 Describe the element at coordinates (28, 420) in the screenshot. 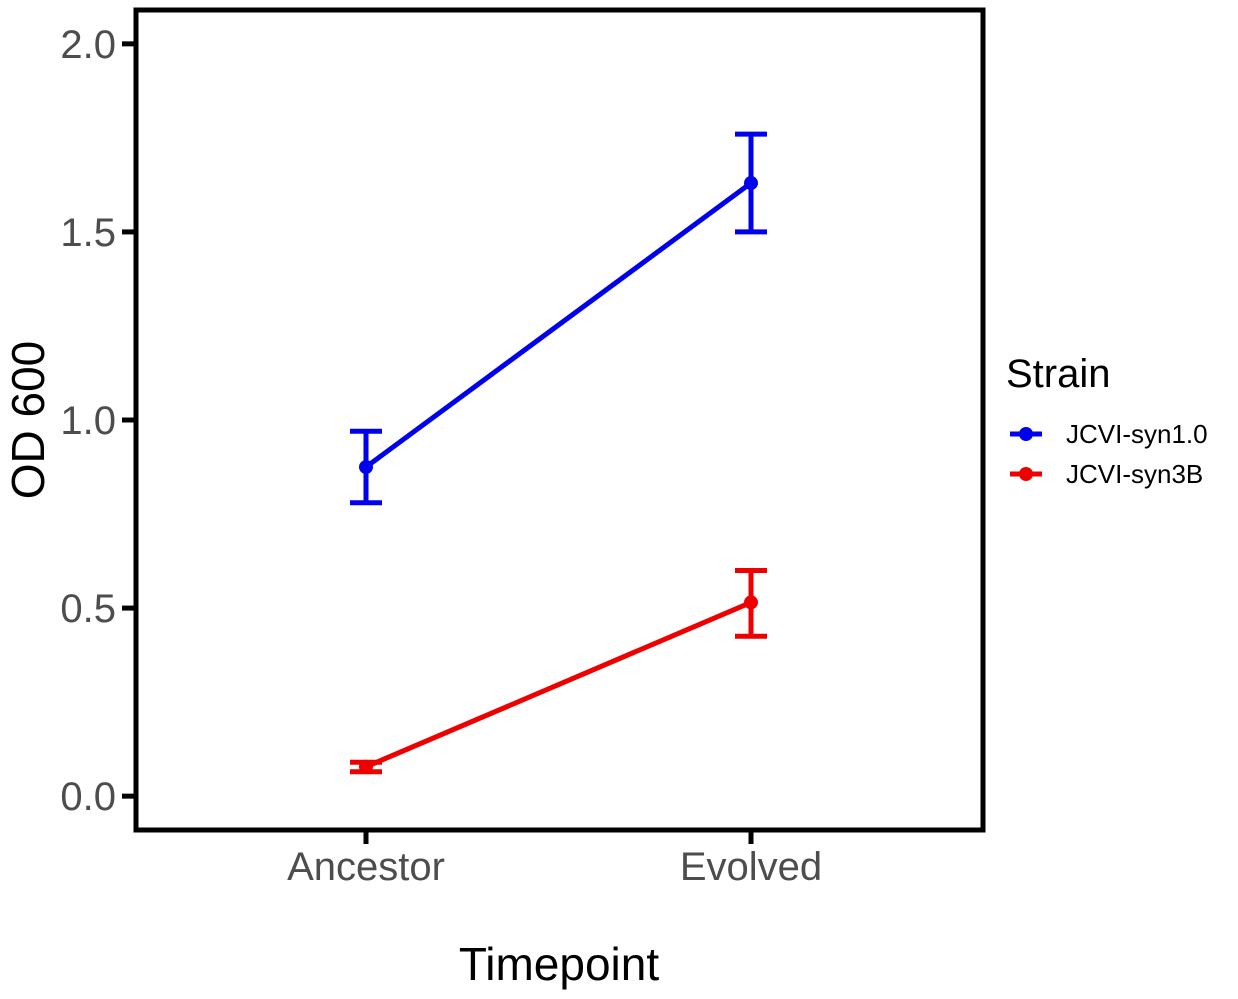

I see `y-axis-title: OD 600` at that location.